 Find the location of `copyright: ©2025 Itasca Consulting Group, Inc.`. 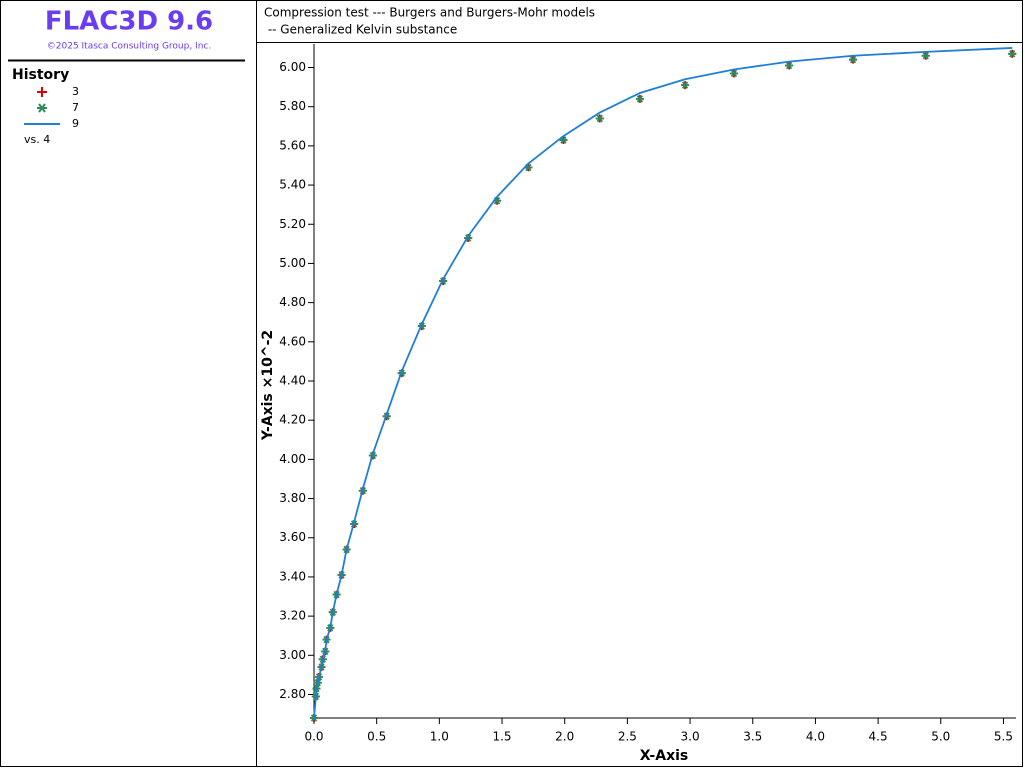

copyright: ©2025 Itasca Consulting Group, Inc. is located at coordinates (129, 47).